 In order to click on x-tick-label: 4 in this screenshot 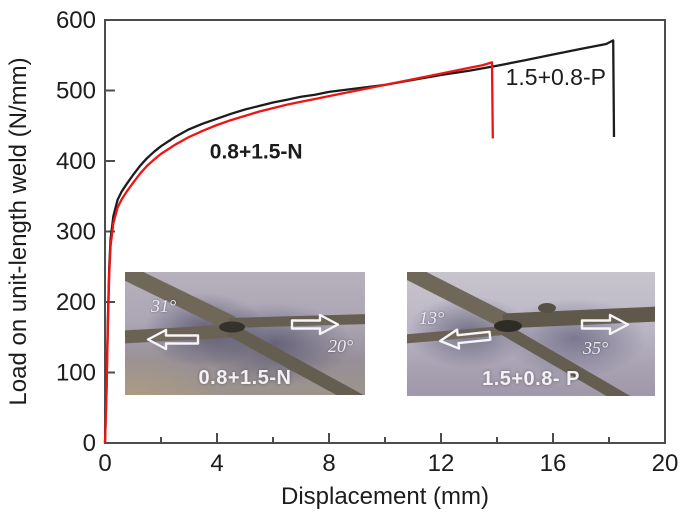, I will do `click(216, 463)`.